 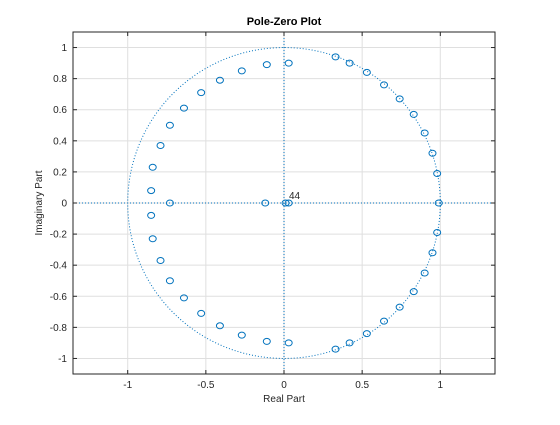 What do you see at coordinates (62, 359) in the screenshot?
I see `y-tick-label: -1` at bounding box center [62, 359].